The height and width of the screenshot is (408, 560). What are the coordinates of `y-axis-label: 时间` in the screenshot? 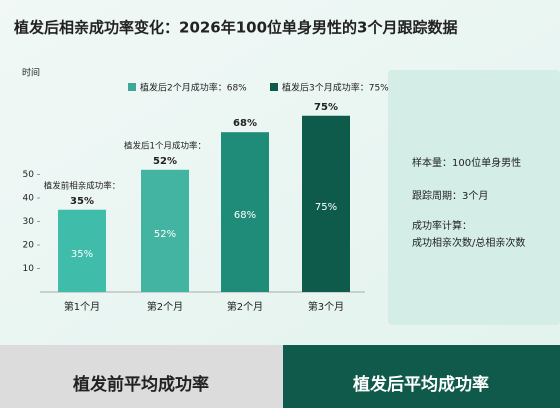 It's located at (31, 73).